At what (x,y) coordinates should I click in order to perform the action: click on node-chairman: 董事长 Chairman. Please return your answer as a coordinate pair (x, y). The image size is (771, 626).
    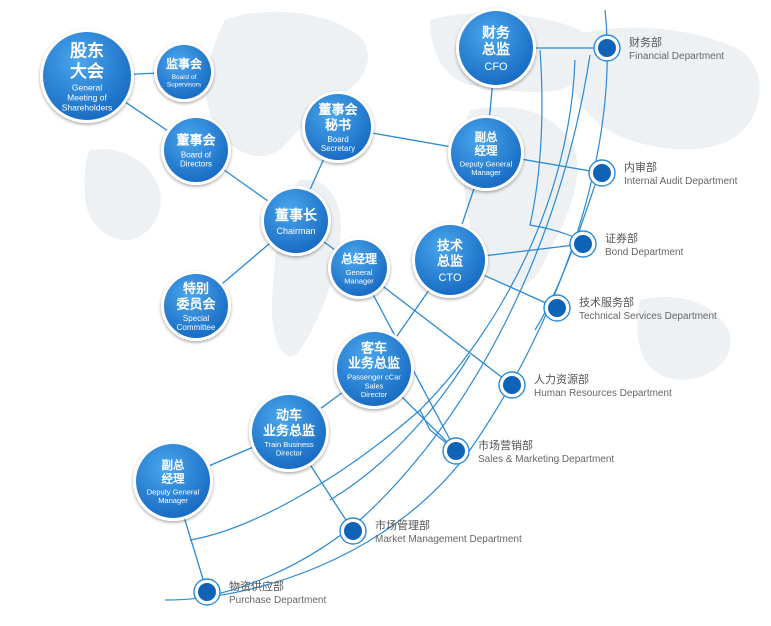
    Looking at the image, I should click on (296, 221).